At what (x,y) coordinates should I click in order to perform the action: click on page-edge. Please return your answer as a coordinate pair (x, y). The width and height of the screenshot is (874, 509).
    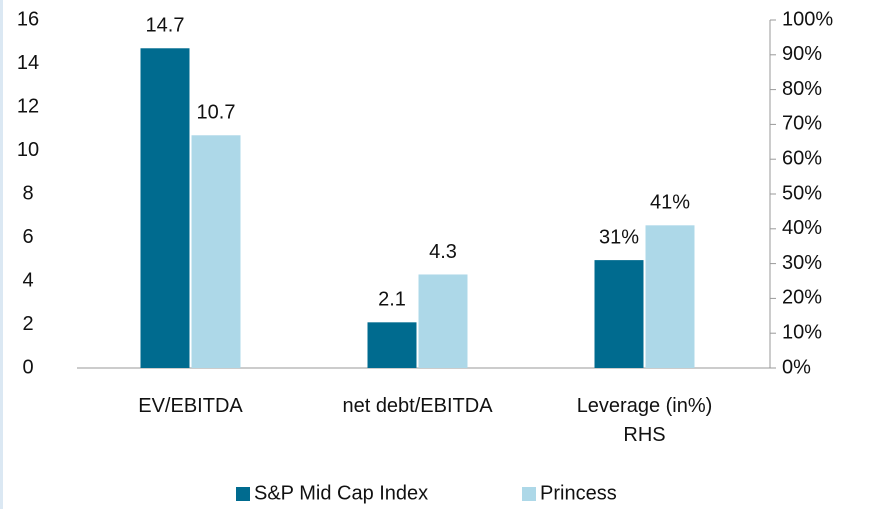
    Looking at the image, I should click on (1, 254).